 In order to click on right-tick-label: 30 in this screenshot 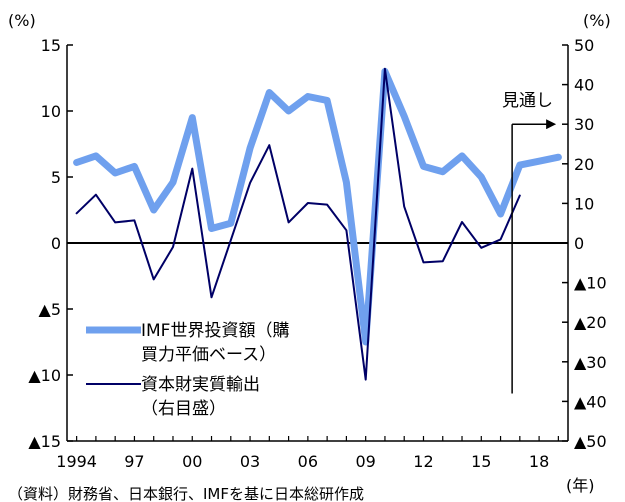, I will do `click(584, 124)`.